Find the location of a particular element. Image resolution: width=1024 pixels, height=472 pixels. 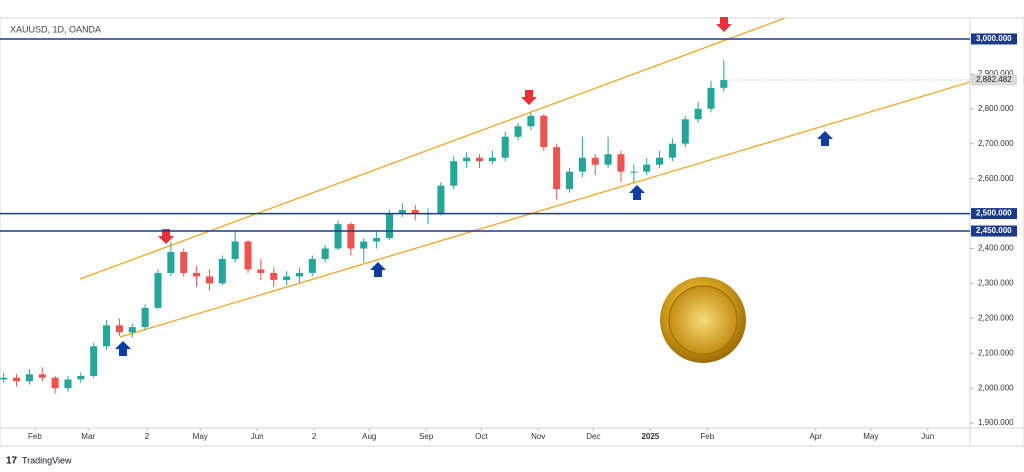

y-tick-label: 2,700.000 is located at coordinates (996, 143).